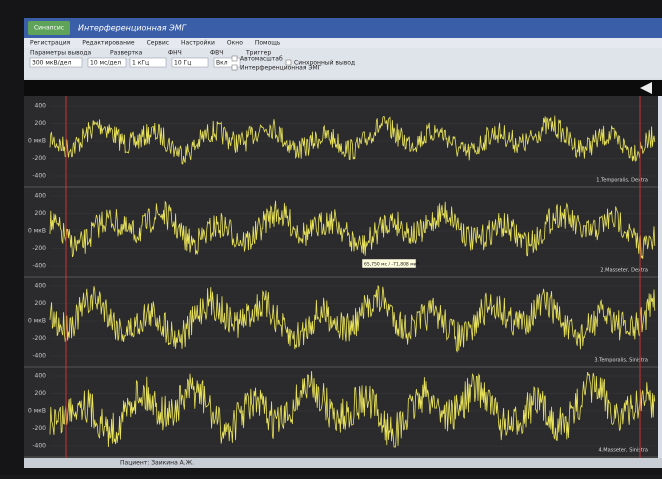 The image size is (662, 479). What do you see at coordinates (261, 59) in the screenshot?
I see `checkbox-label: Автомасштаб` at bounding box center [261, 59].